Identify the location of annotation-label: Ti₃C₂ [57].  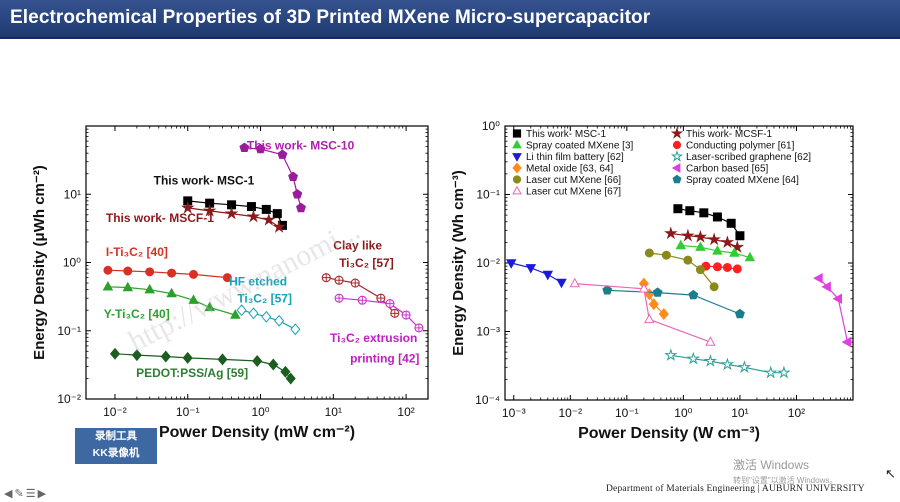
(264, 298).